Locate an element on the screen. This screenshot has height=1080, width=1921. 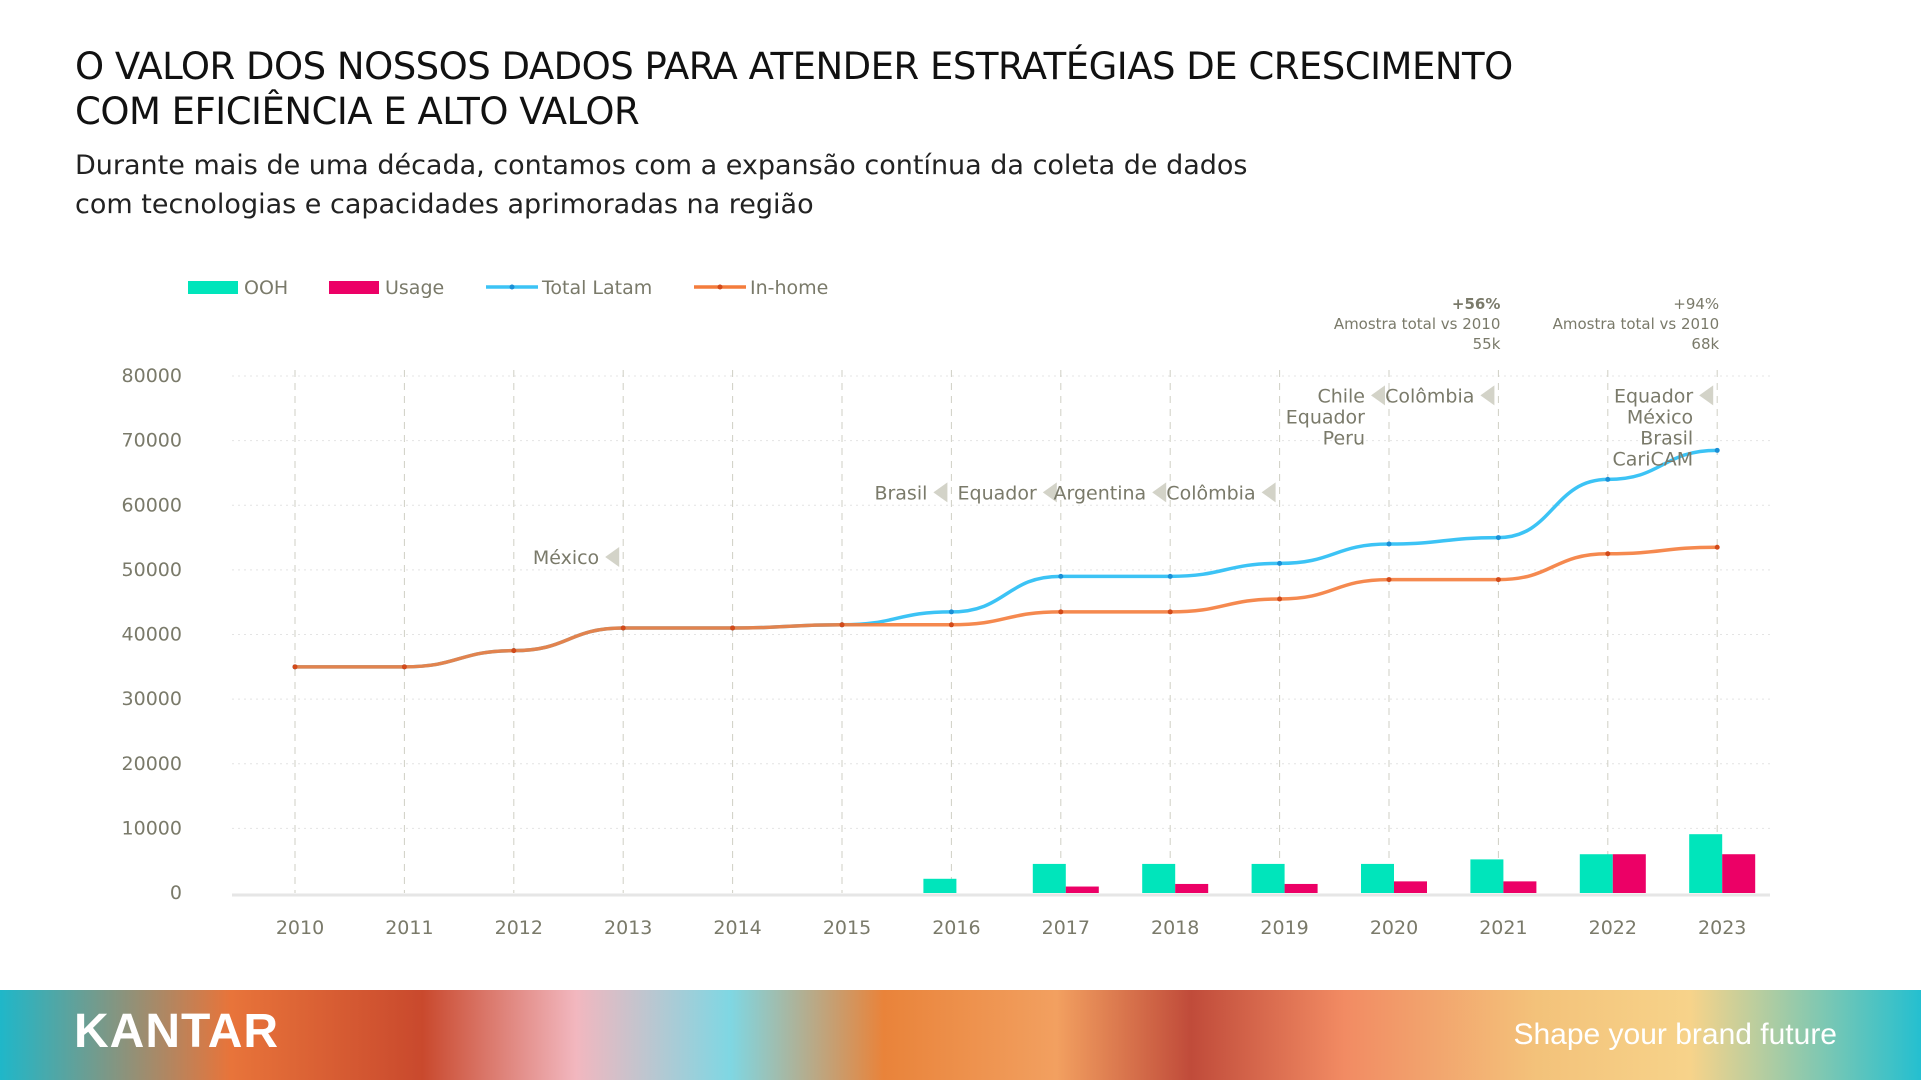
x-tick-label: 2020 is located at coordinates (1394, 928).